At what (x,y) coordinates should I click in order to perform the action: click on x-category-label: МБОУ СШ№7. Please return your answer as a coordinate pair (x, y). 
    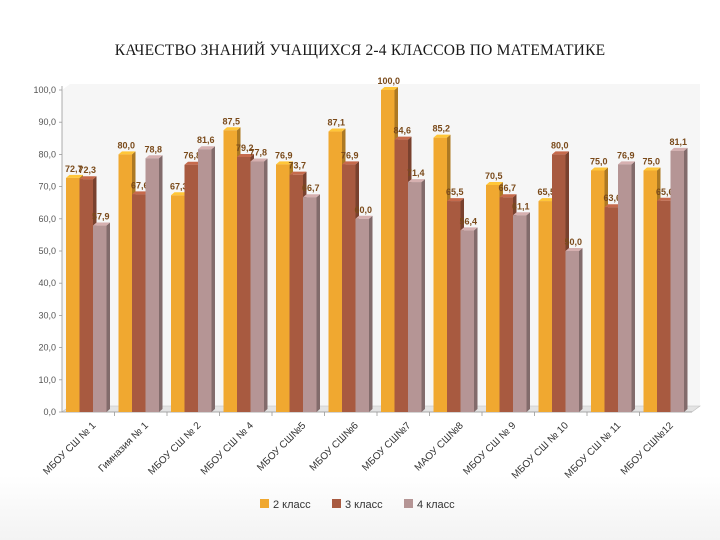
    Looking at the image, I should click on (386, 446).